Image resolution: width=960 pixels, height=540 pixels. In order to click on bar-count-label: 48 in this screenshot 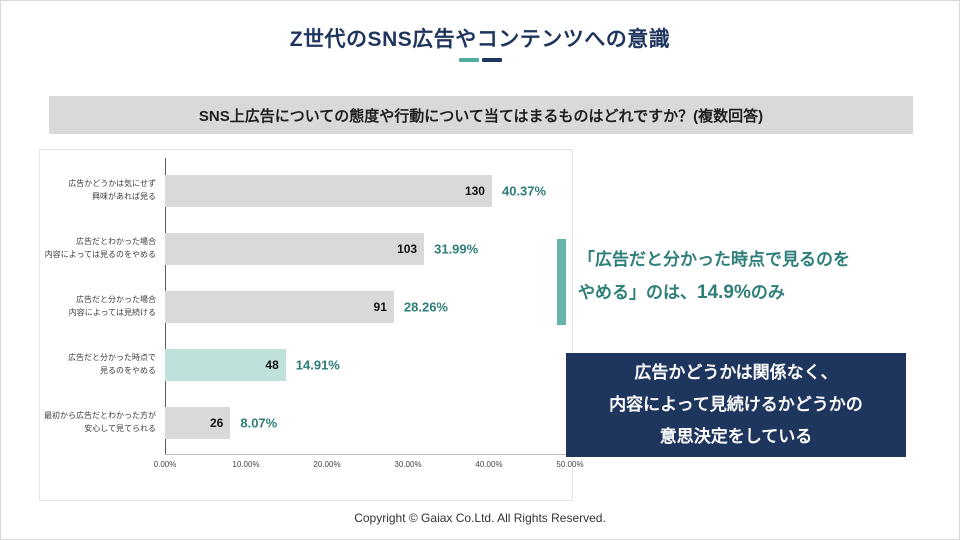, I will do `click(272, 365)`.